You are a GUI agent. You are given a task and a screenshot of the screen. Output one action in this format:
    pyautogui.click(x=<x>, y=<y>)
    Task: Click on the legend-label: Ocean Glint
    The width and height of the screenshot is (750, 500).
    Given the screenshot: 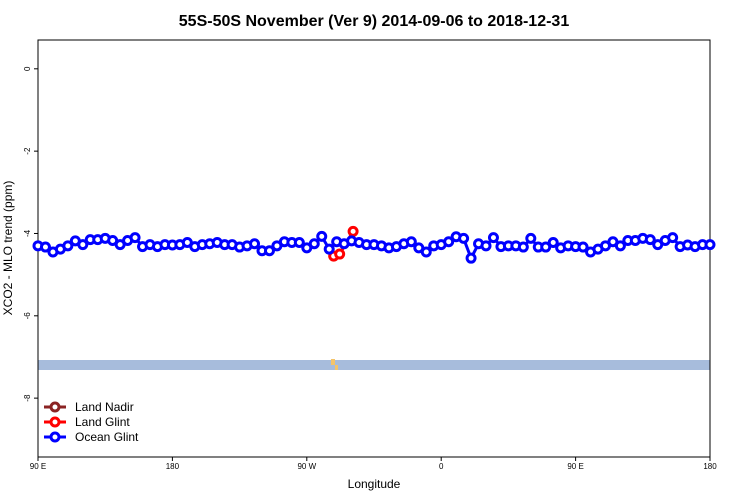 What is the action you would take?
    pyautogui.click(x=107, y=437)
    